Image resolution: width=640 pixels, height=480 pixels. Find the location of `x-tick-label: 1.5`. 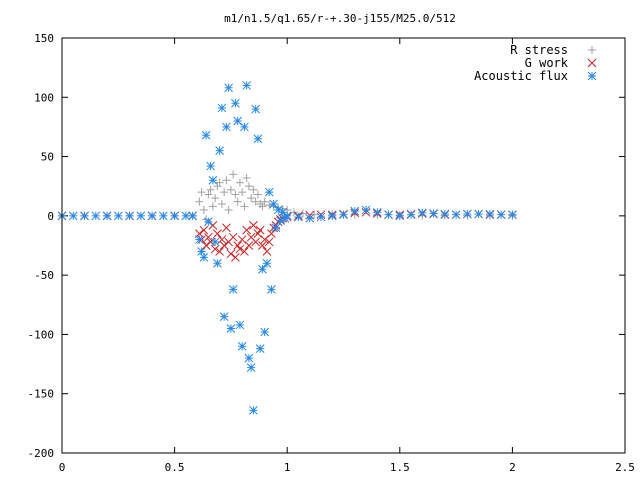

x-tick-label: 1.5 is located at coordinates (400, 467).